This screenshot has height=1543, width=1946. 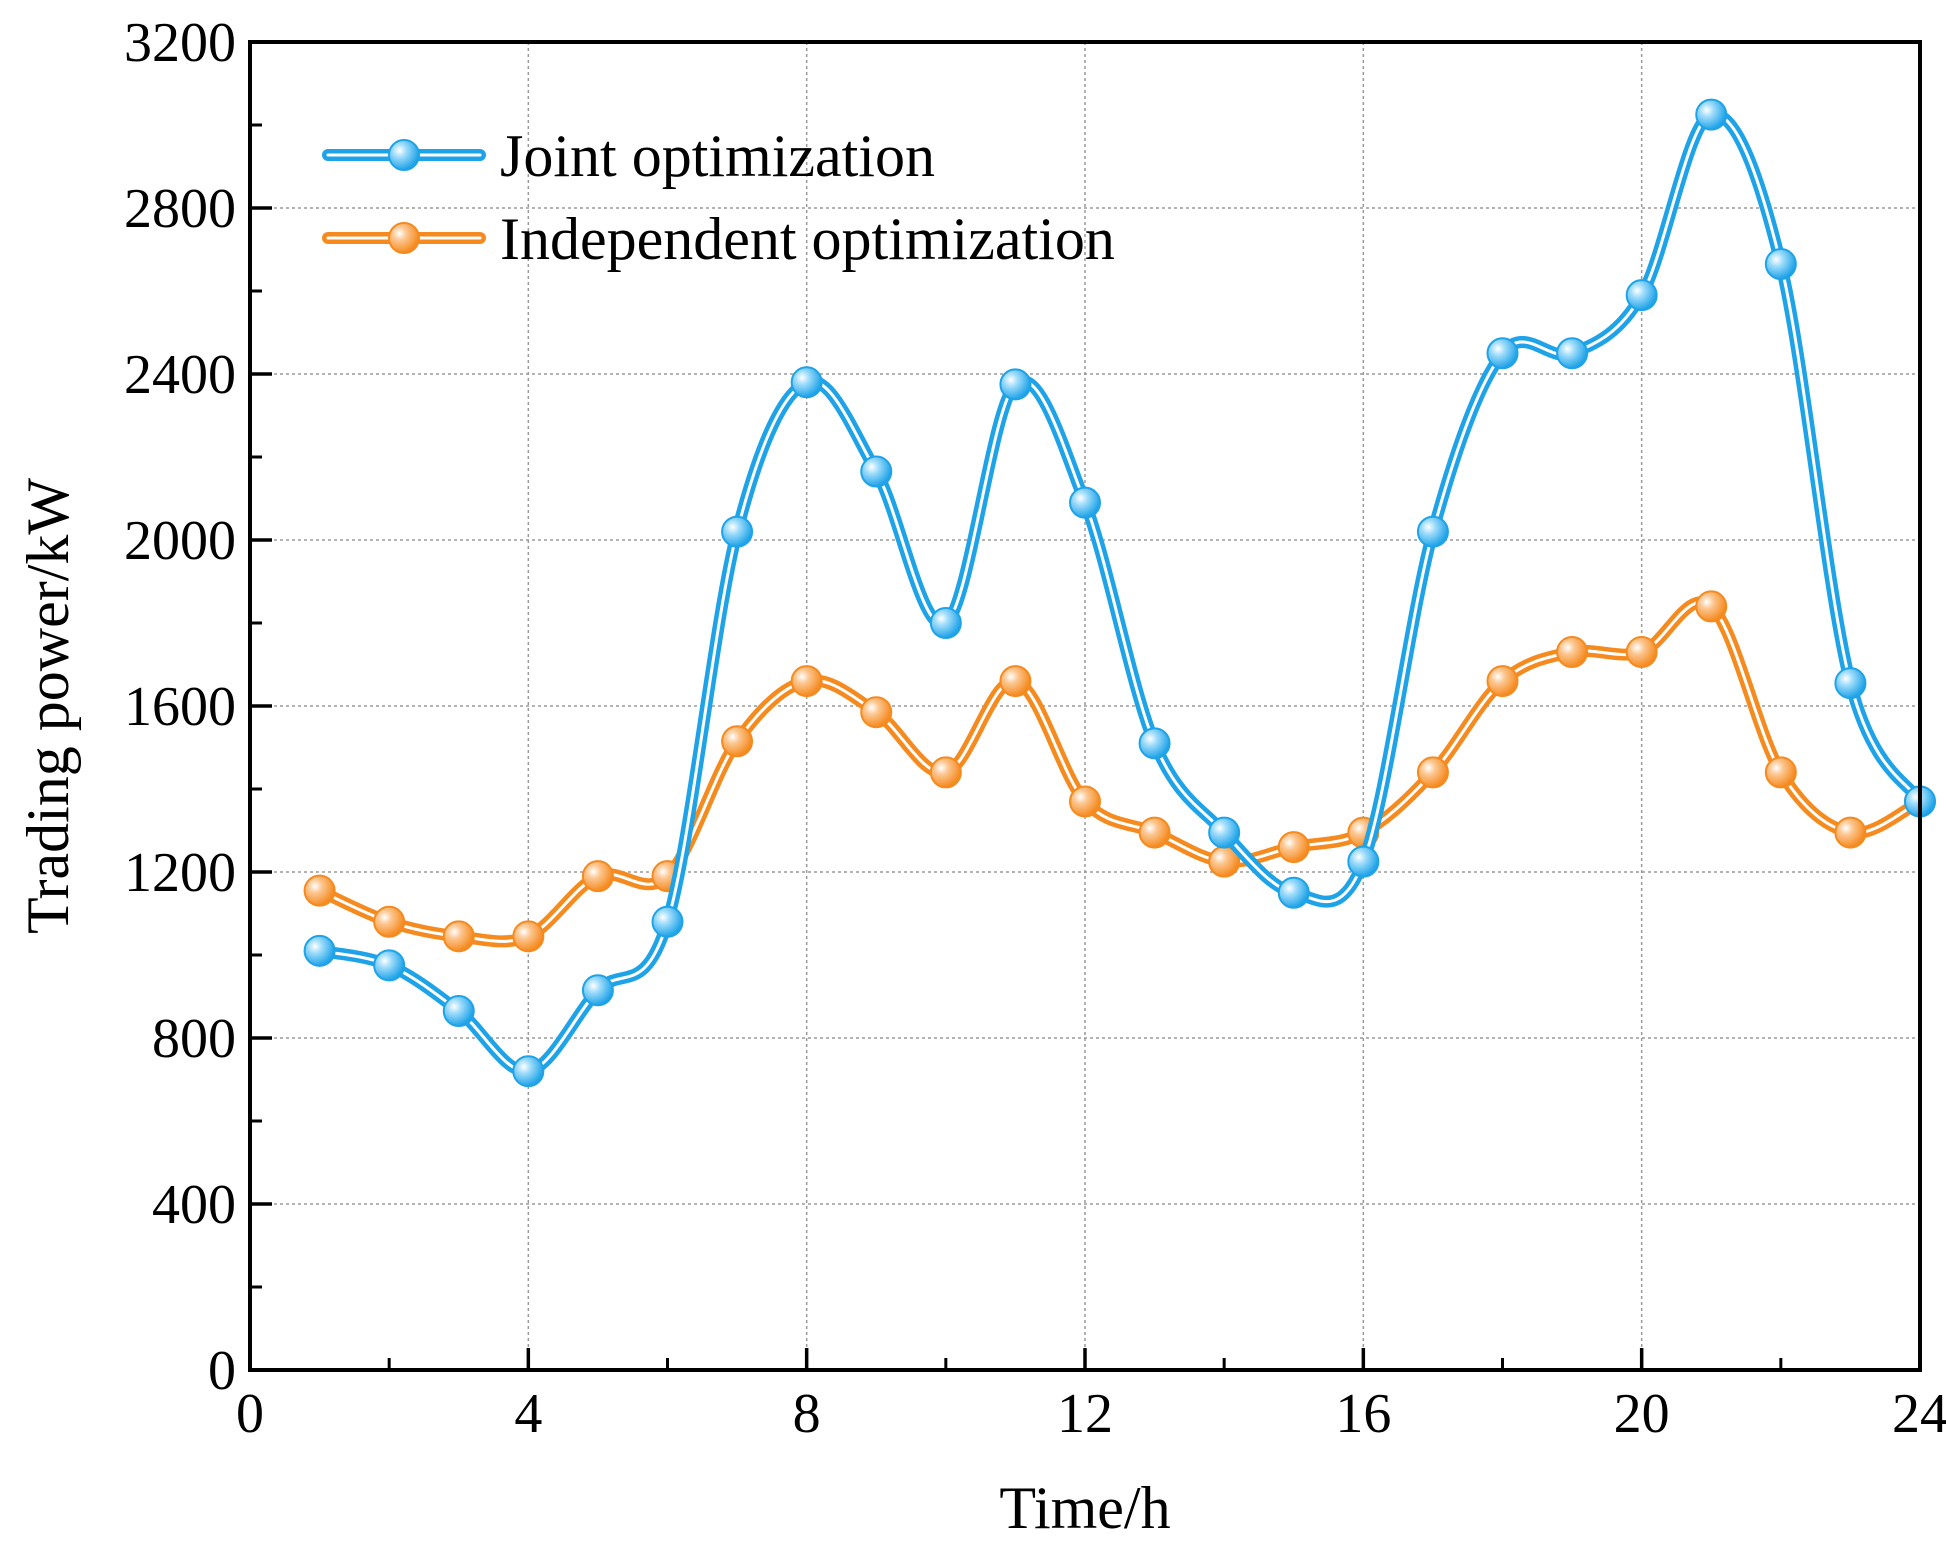 What do you see at coordinates (180, 873) in the screenshot?
I see `y-tick-label: 1200` at bounding box center [180, 873].